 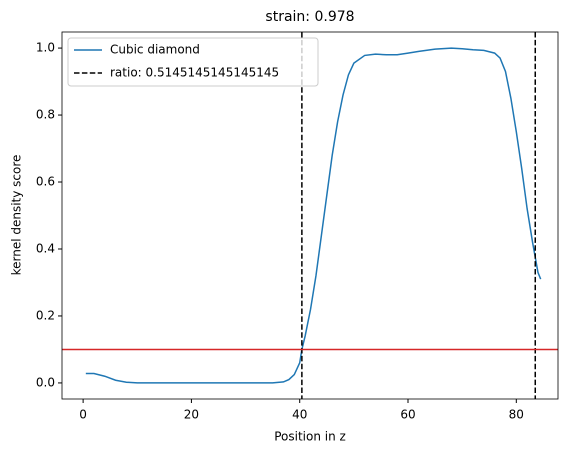 I want to click on x-tick-label: 80, so click(x=516, y=415).